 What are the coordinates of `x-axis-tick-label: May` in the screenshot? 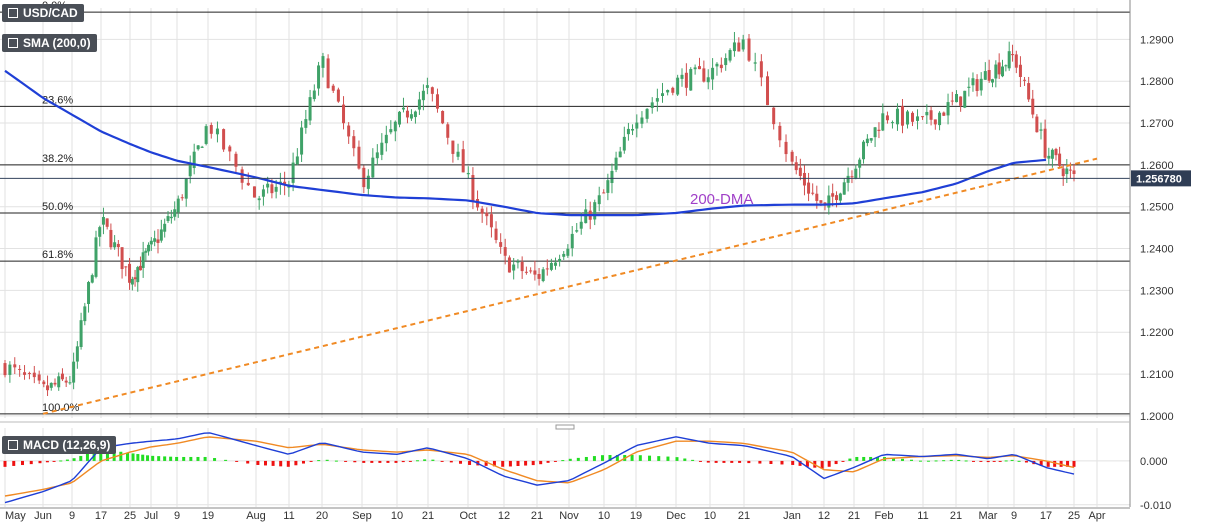 It's located at (15, 516).